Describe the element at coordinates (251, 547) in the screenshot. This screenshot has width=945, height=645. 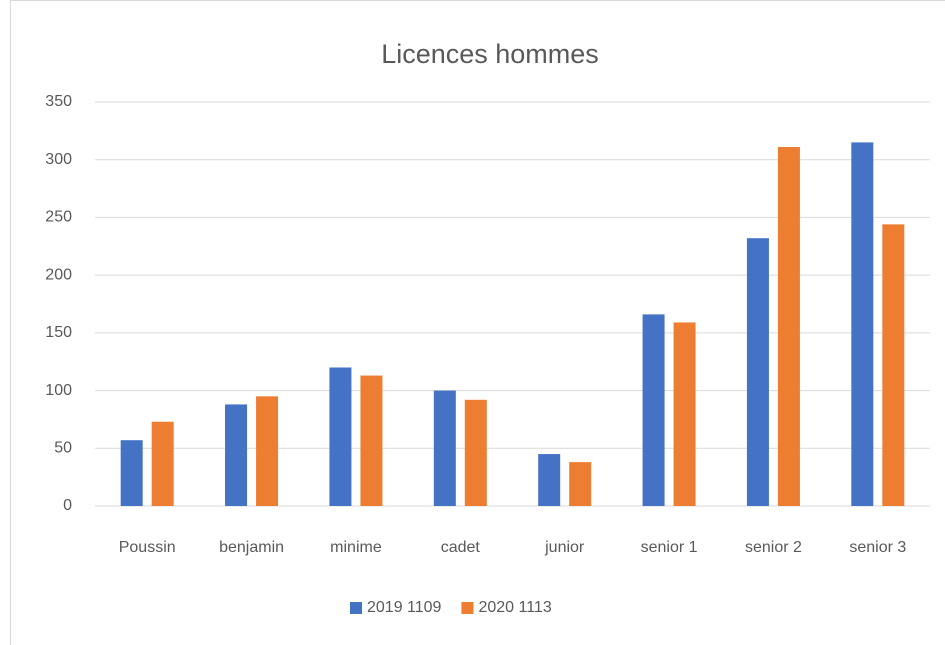
I see `x-tick-label: benjamin` at that location.